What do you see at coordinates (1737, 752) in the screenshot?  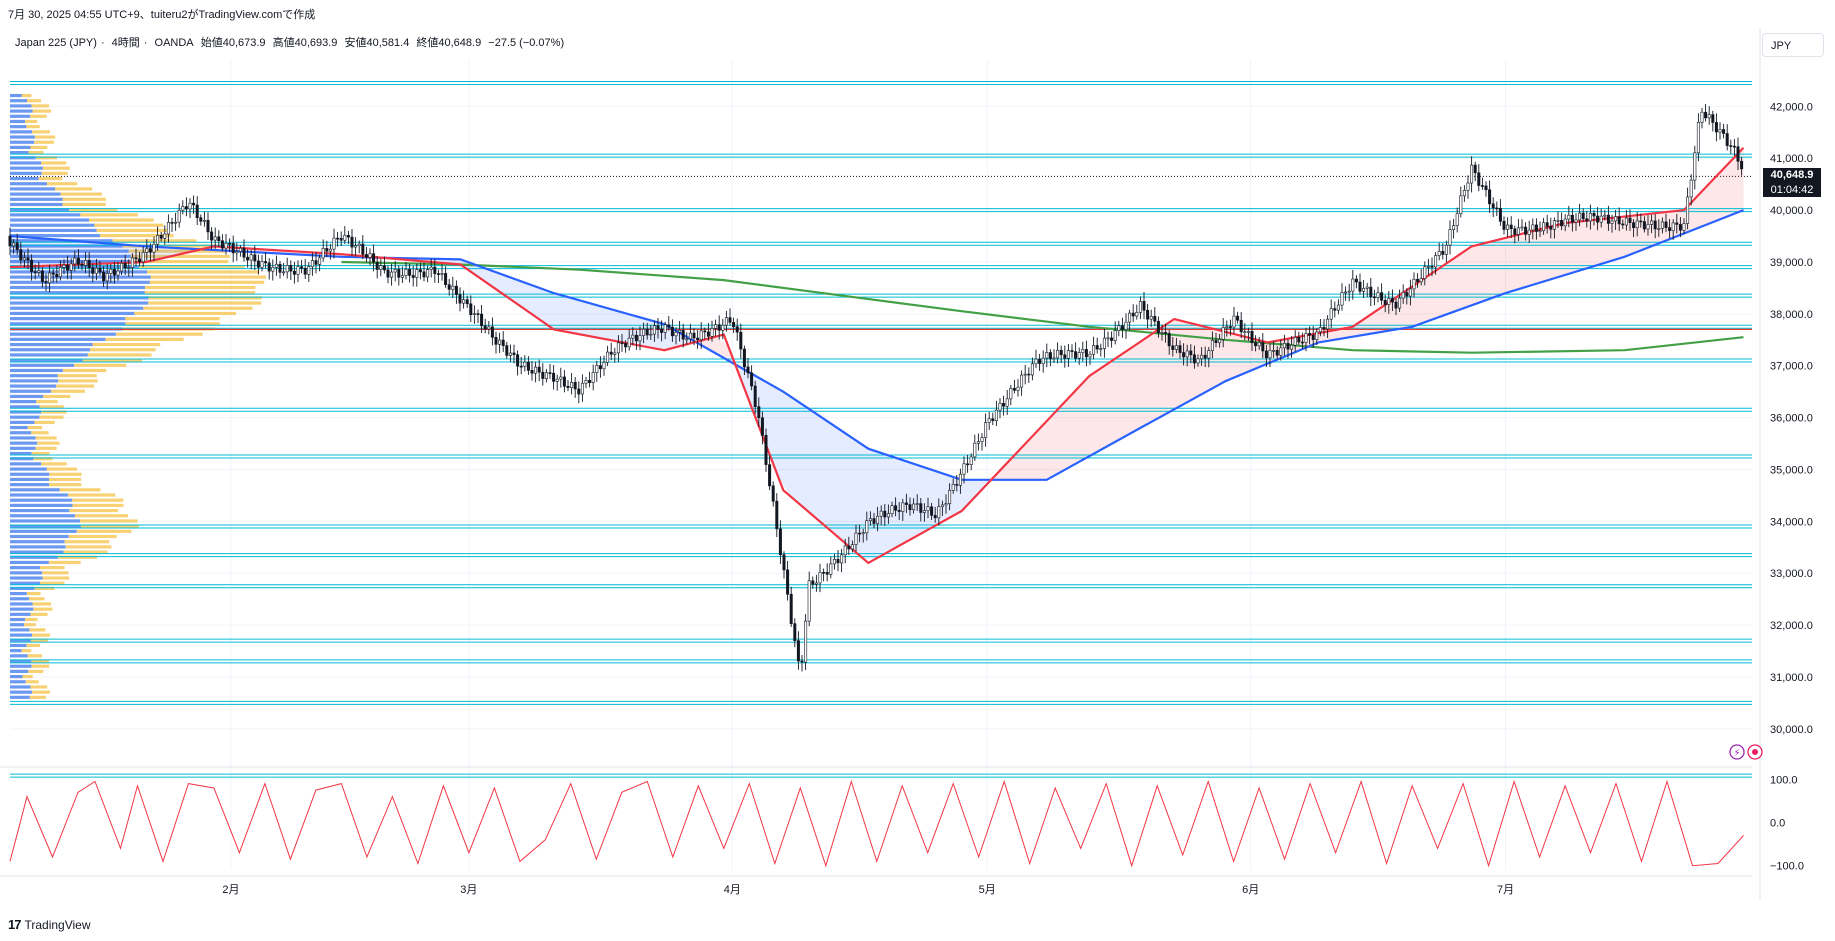 I see `flash-icon` at bounding box center [1737, 752].